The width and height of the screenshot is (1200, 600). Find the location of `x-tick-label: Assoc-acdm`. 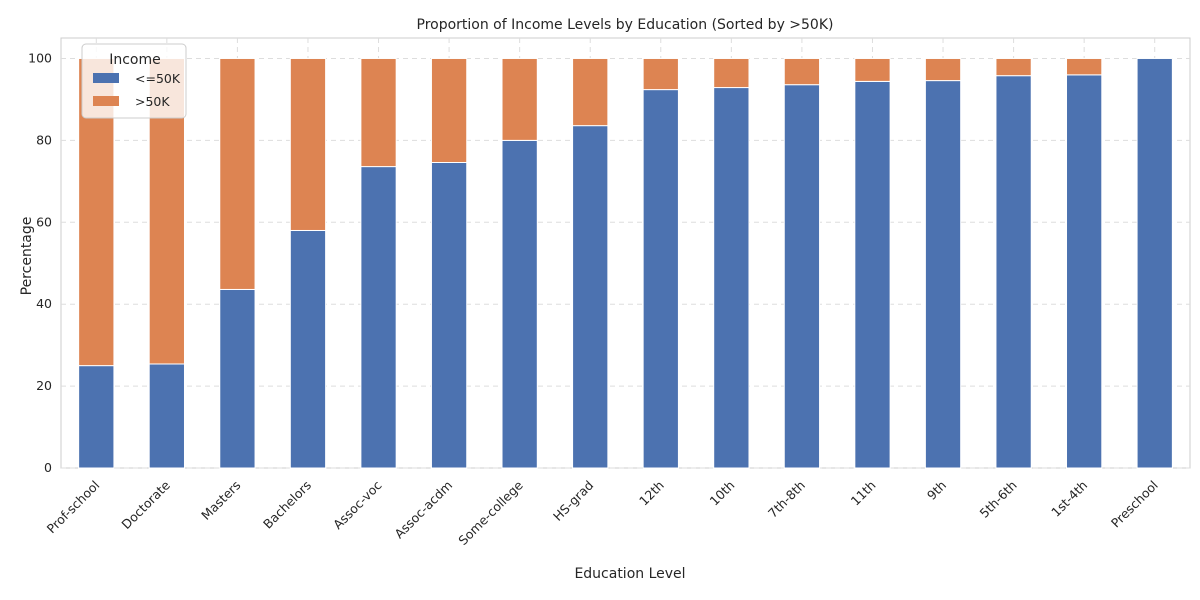

x-tick-label: Assoc-acdm is located at coordinates (423, 510).